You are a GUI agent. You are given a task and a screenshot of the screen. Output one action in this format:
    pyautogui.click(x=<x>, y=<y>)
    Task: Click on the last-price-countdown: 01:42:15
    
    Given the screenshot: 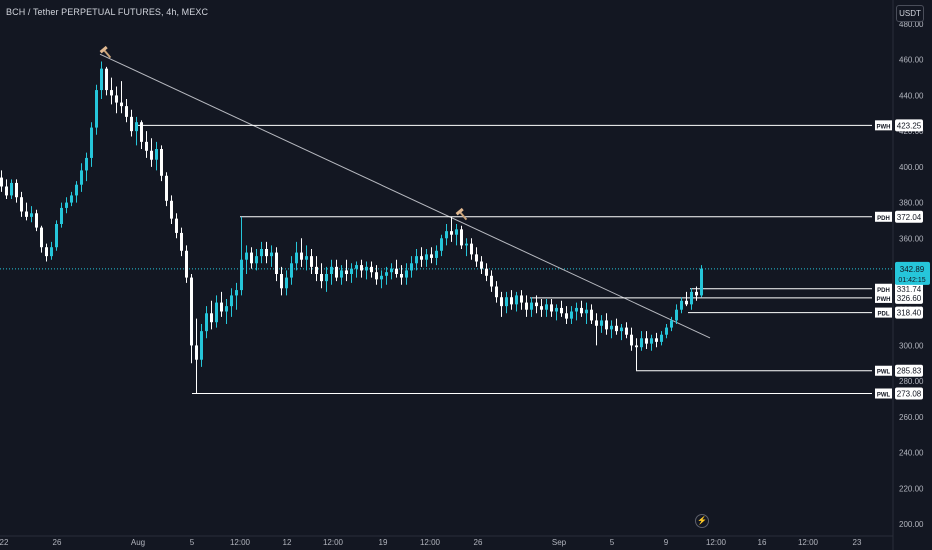 What is the action you would take?
    pyautogui.click(x=911, y=280)
    